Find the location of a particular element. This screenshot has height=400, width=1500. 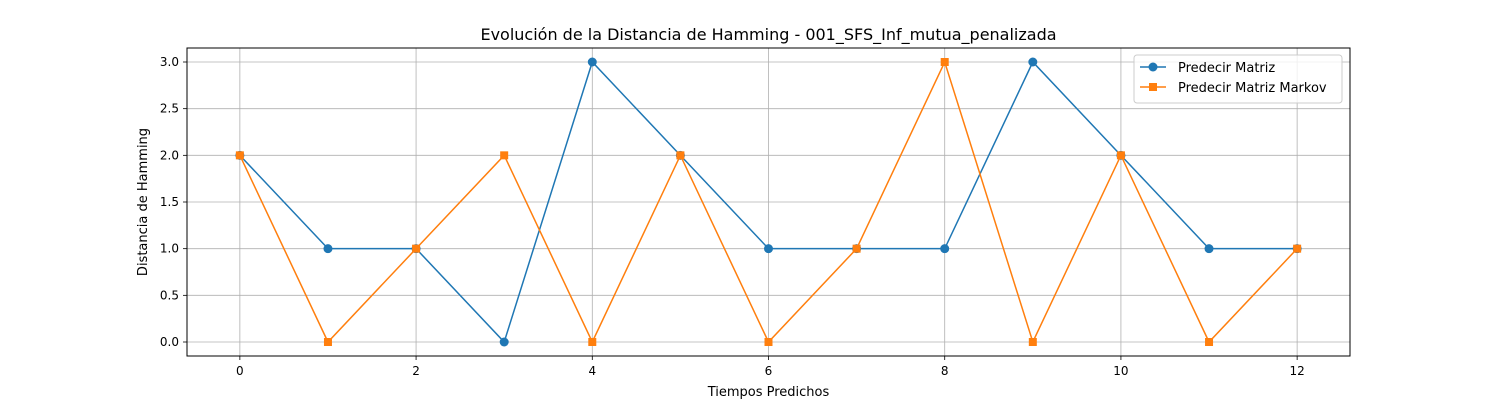

x-tick-label: 0 is located at coordinates (240, 371).